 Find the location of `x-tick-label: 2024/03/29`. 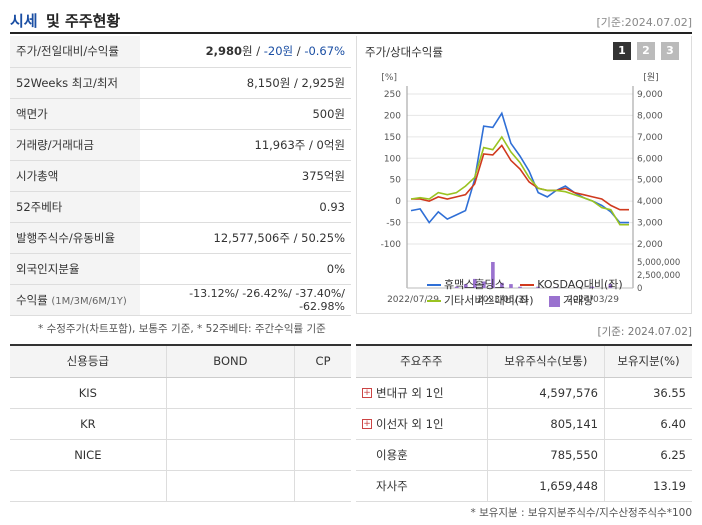

x-tick-label: 2024/03/29 is located at coordinates (593, 300).